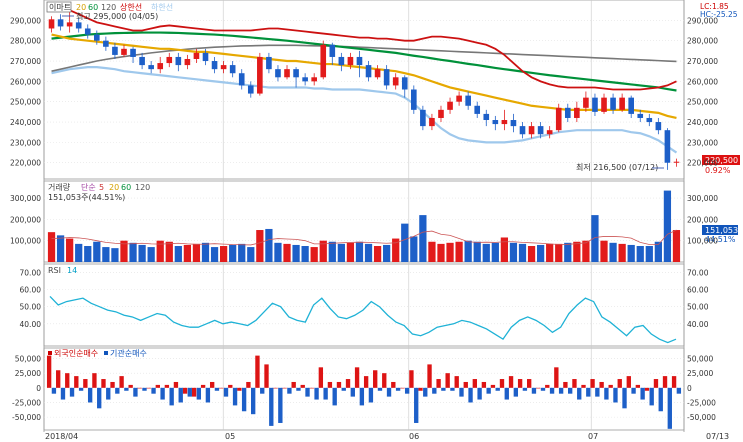  What do you see at coordinates (25, 122) in the screenshot?
I see `price-ytick-left-2: 240,000` at bounding box center [25, 122].